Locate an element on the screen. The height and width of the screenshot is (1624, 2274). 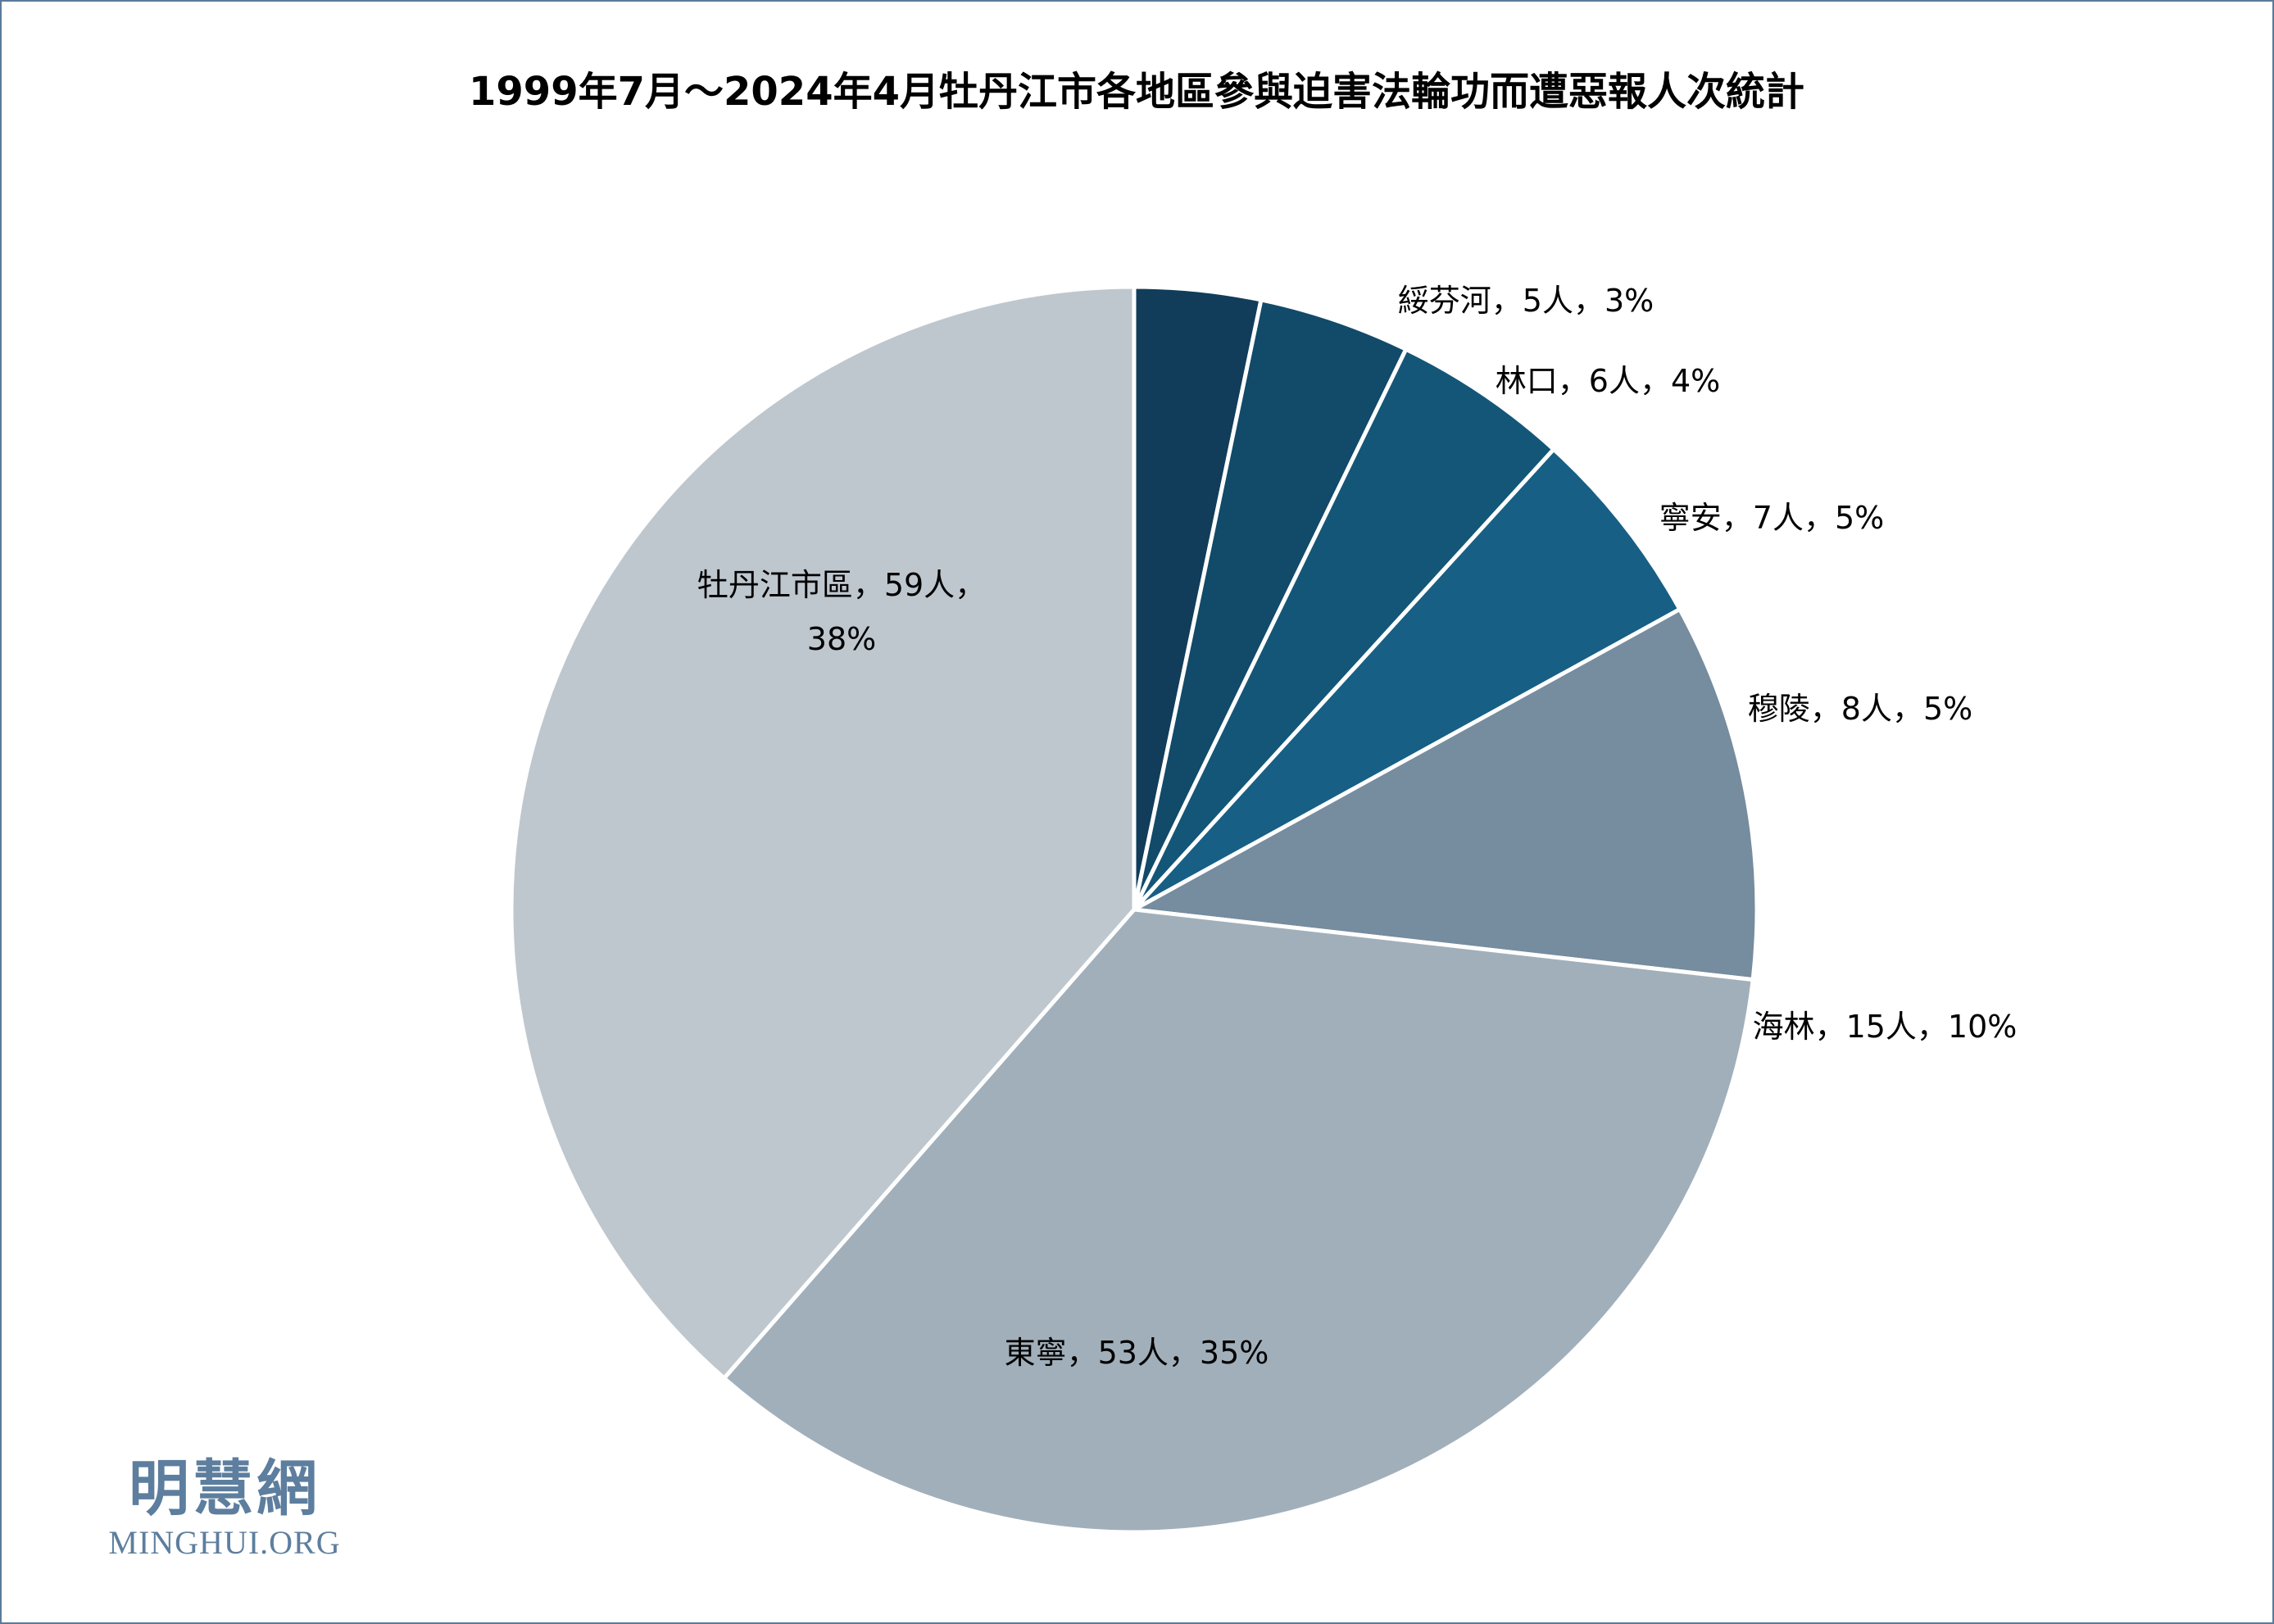
slice-label-4: 穆陵，8人，5% is located at coordinates (1860, 709).